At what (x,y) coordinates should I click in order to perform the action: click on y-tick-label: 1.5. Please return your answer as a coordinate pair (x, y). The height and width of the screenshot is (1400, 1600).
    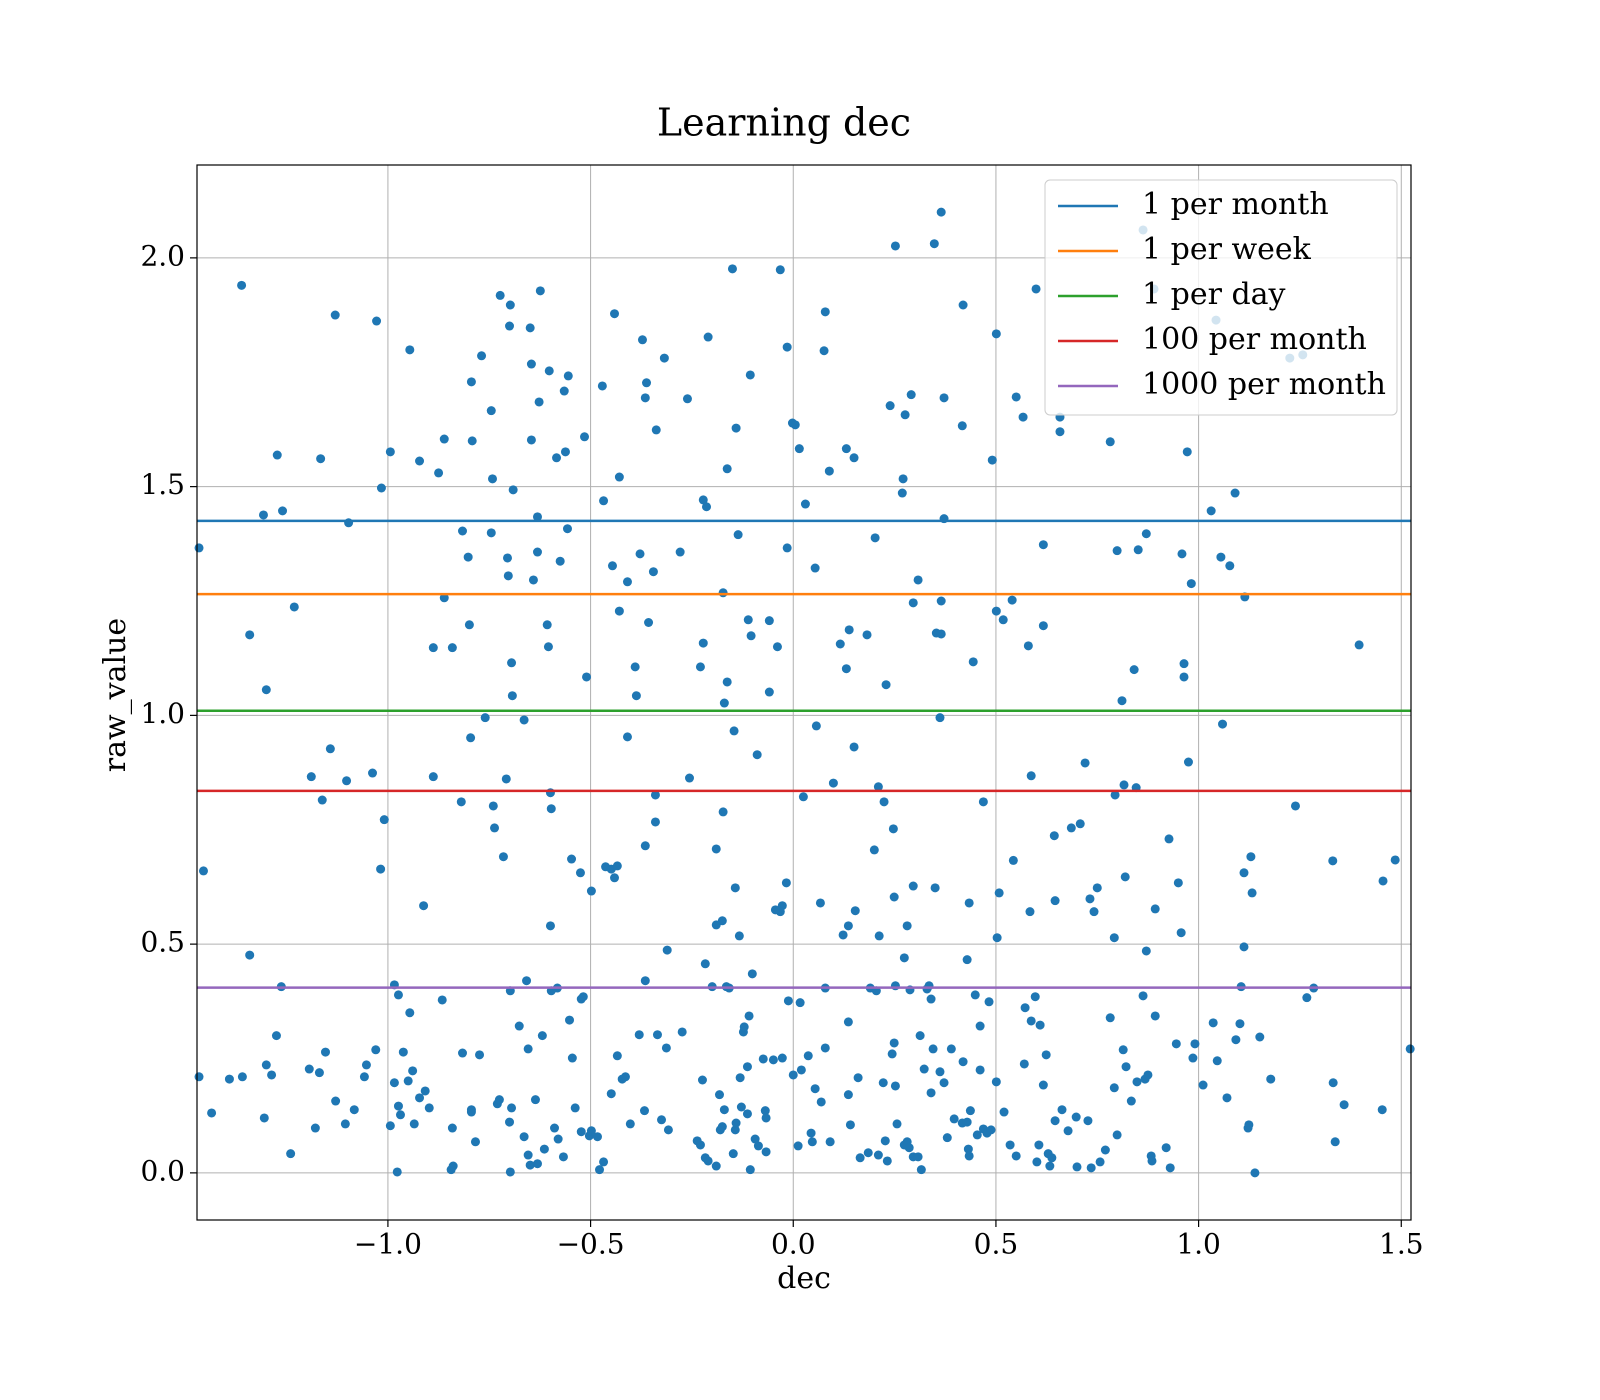
    Looking at the image, I should click on (162, 484).